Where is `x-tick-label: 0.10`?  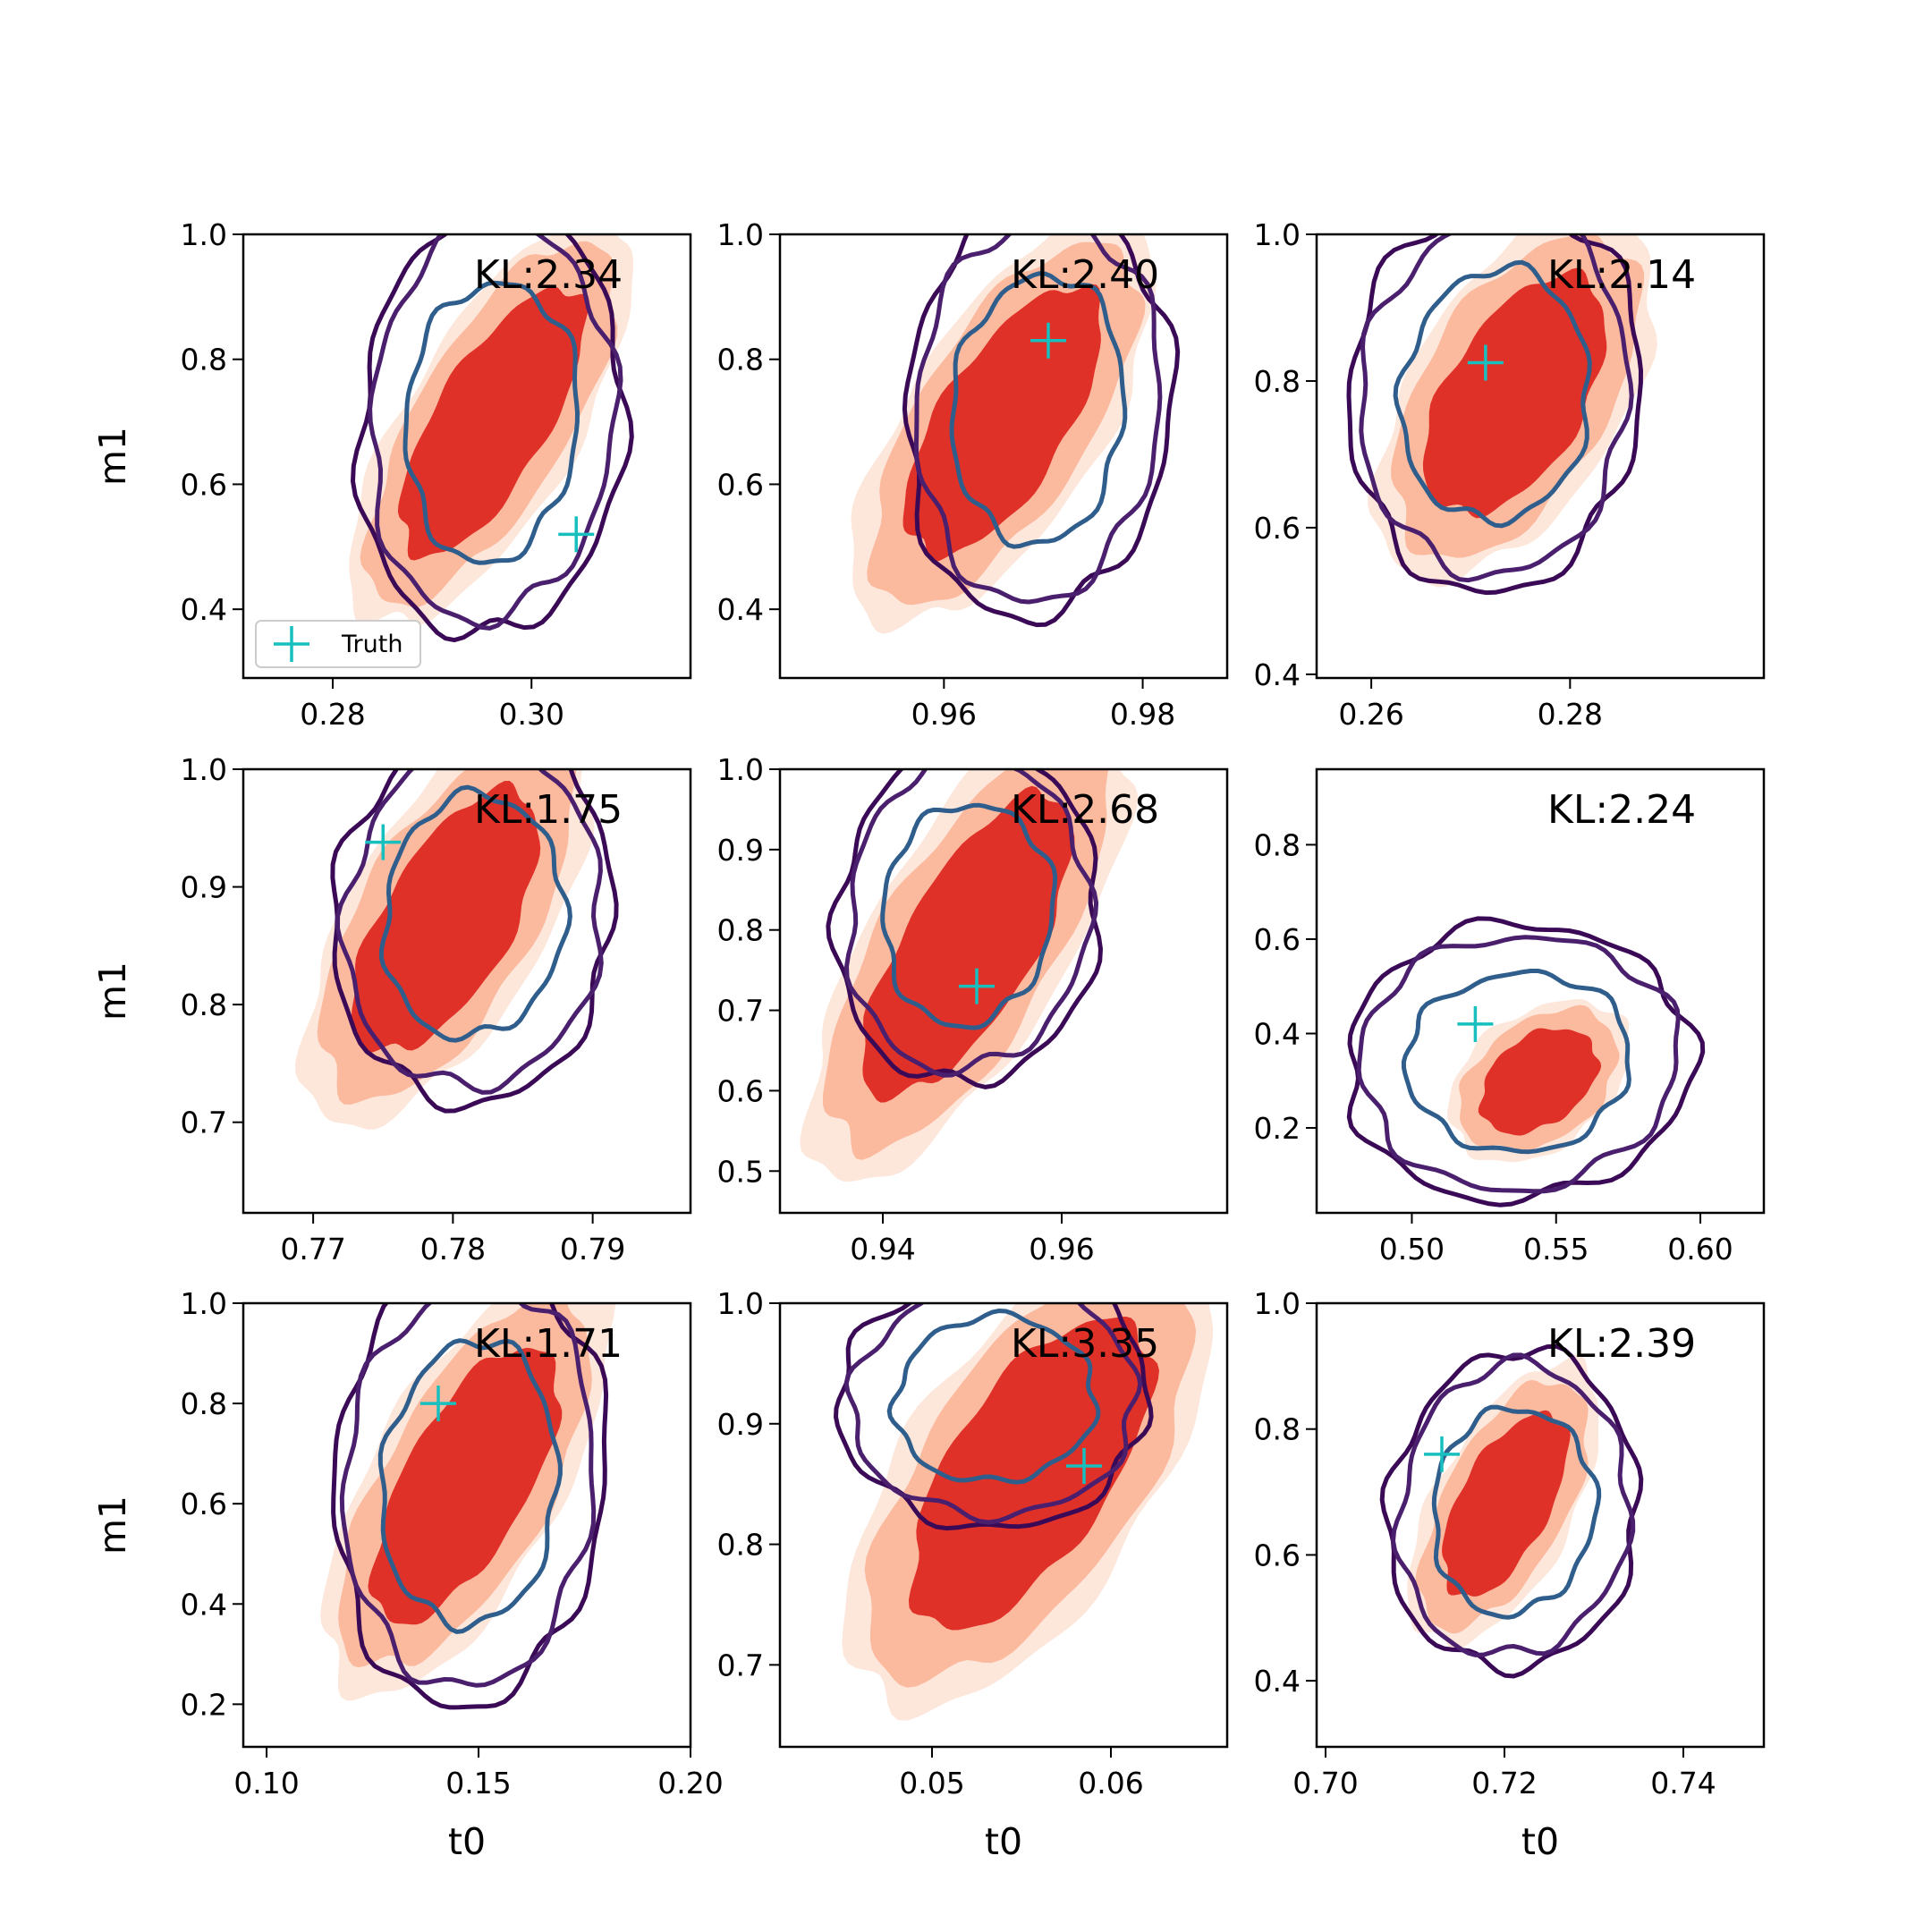 x-tick-label: 0.10 is located at coordinates (266, 1783).